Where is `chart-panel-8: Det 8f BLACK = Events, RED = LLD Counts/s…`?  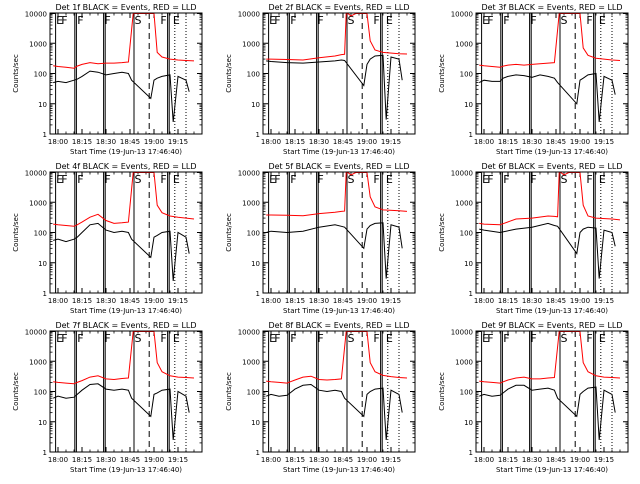
chart-panel-8: Det 8f BLACK = Events, RED = LLD Counts/s… is located at coordinates (320, 397).